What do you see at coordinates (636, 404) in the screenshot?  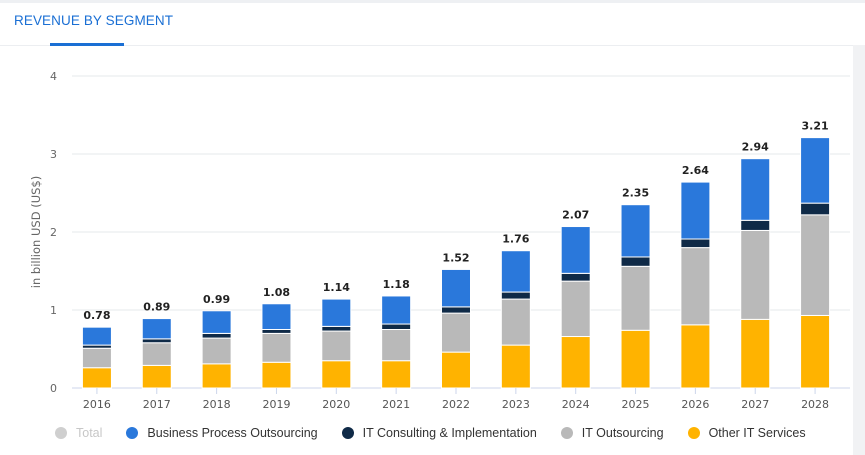 I see `x-tick-label: 2025` at bounding box center [636, 404].